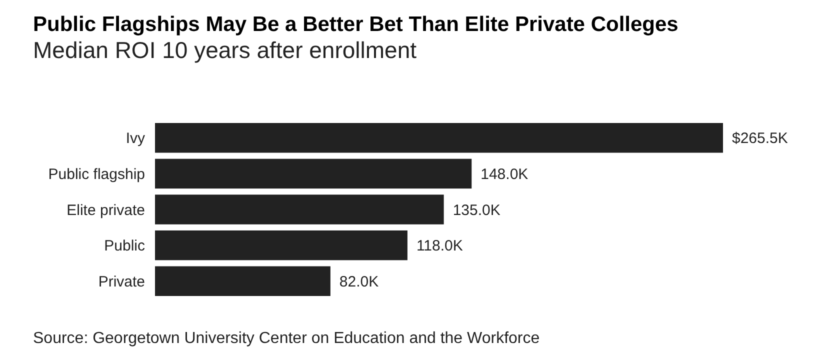 This screenshot has height=361, width=830. I want to click on chart-subtitle: Median ROI 10 years after enrollment, so click(225, 50).